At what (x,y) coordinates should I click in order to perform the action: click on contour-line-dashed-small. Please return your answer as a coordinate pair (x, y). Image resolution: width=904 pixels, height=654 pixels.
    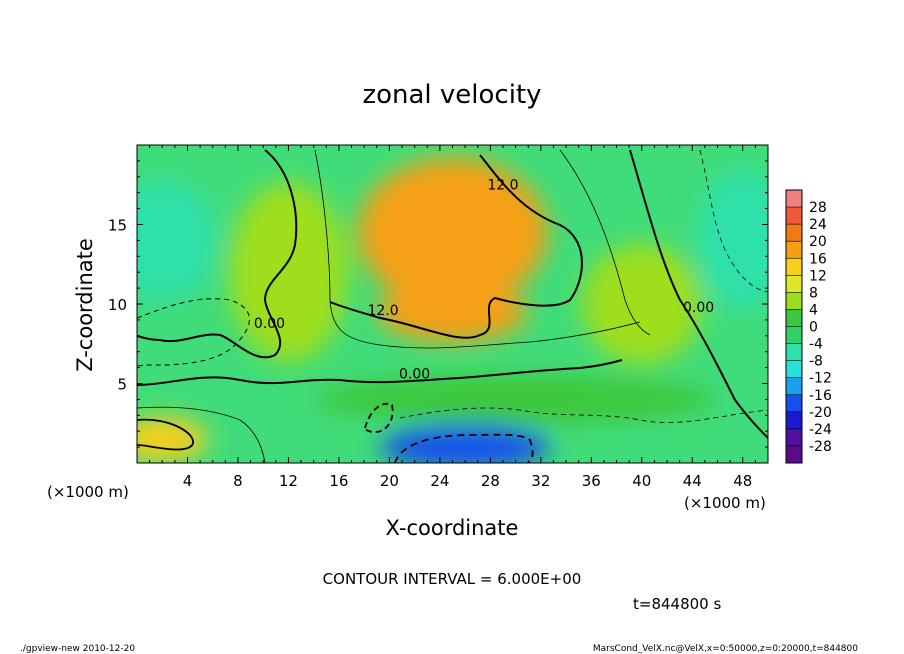
    Looking at the image, I should click on (379, 417).